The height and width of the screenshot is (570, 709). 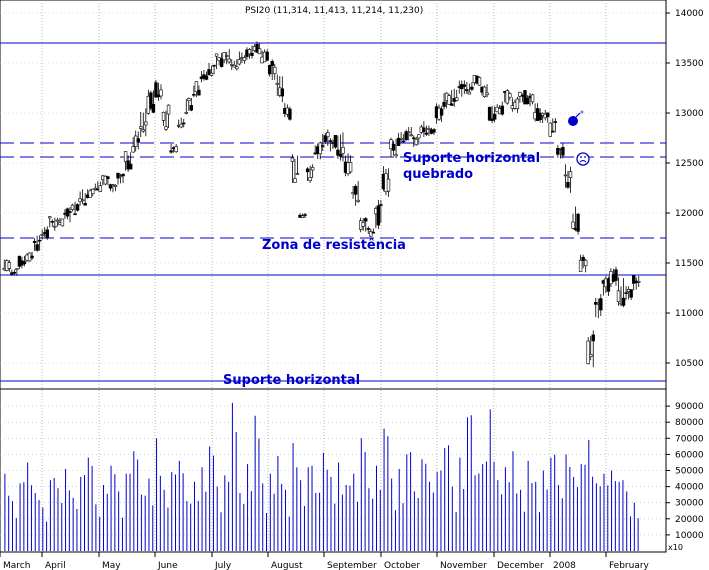 I want to click on month-label: October, so click(x=402, y=565).